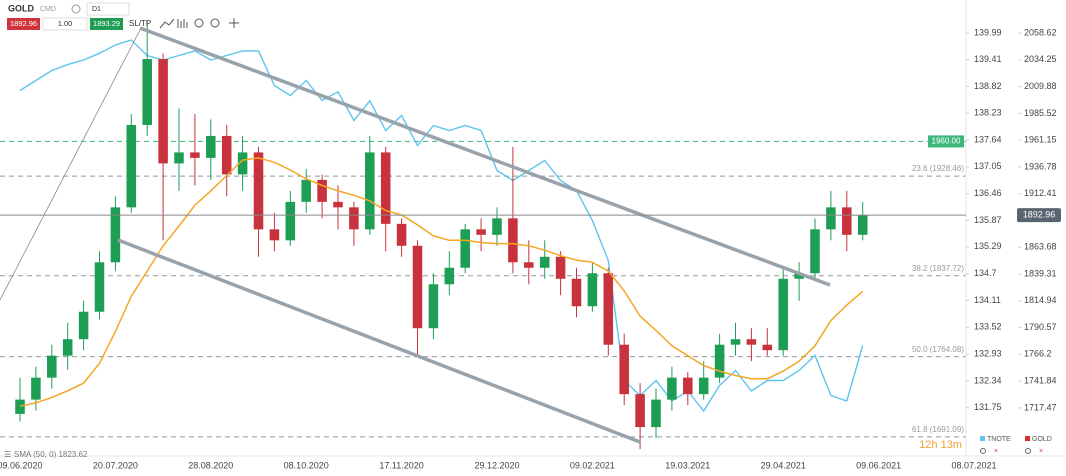 Image resolution: width=1066 pixels, height=476 pixels. What do you see at coordinates (938, 429) in the screenshot?
I see `level-label: 61.8 (1691.09)` at bounding box center [938, 429].